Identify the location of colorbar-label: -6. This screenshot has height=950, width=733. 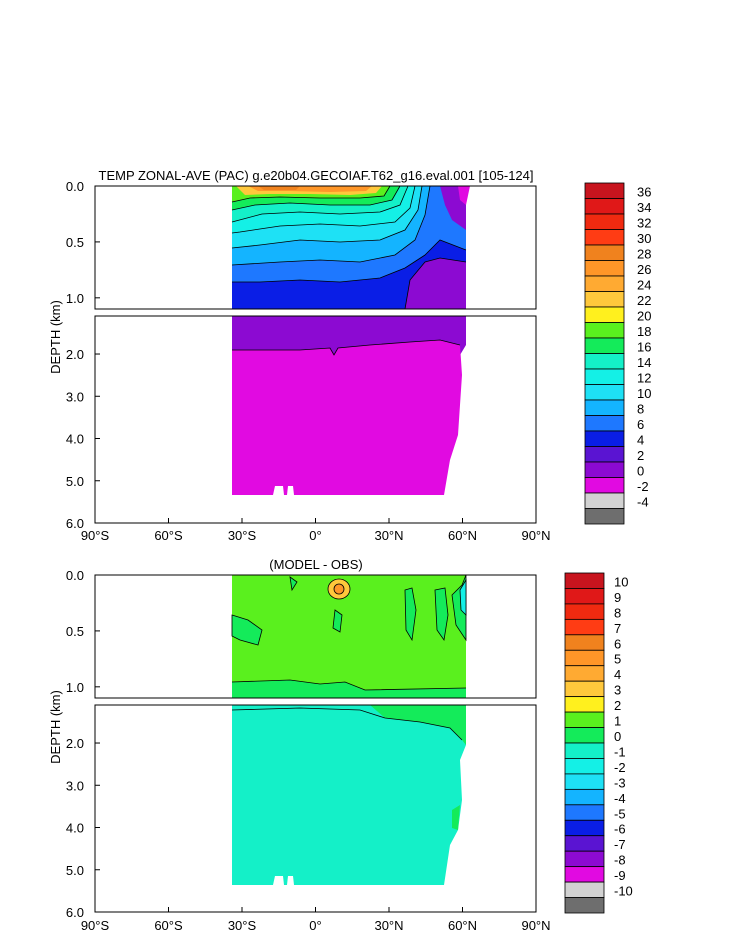
(620, 829).